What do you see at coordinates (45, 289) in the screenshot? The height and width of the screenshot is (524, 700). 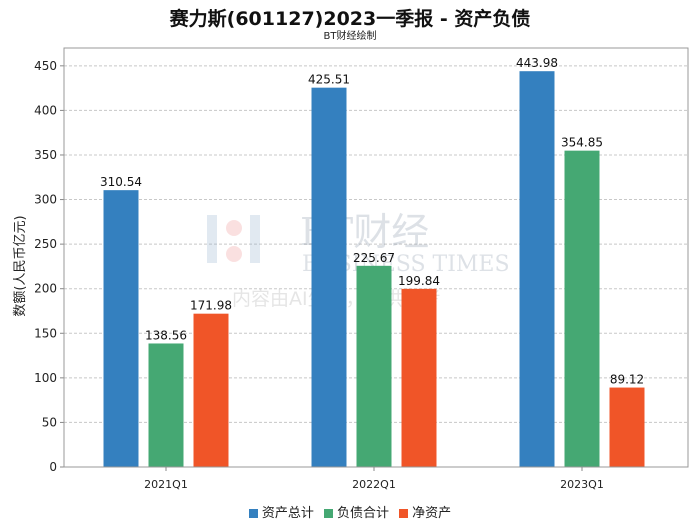 I see `y-tick-label: 200` at bounding box center [45, 289].